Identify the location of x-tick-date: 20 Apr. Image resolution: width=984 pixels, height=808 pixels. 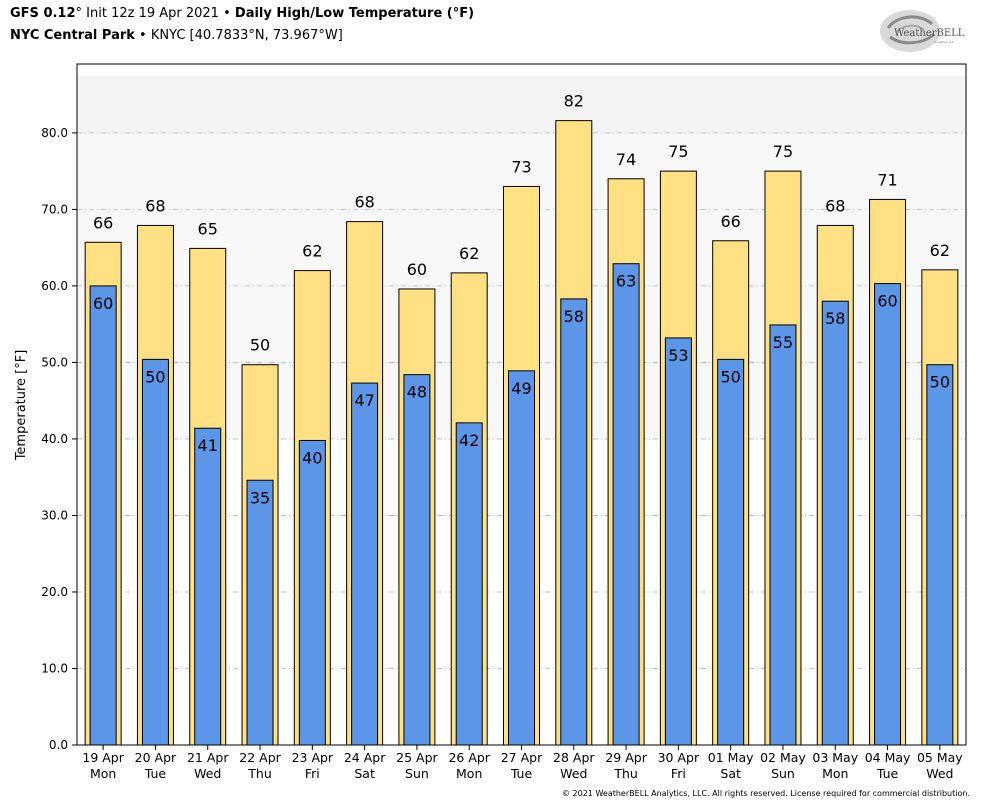
(156, 757).